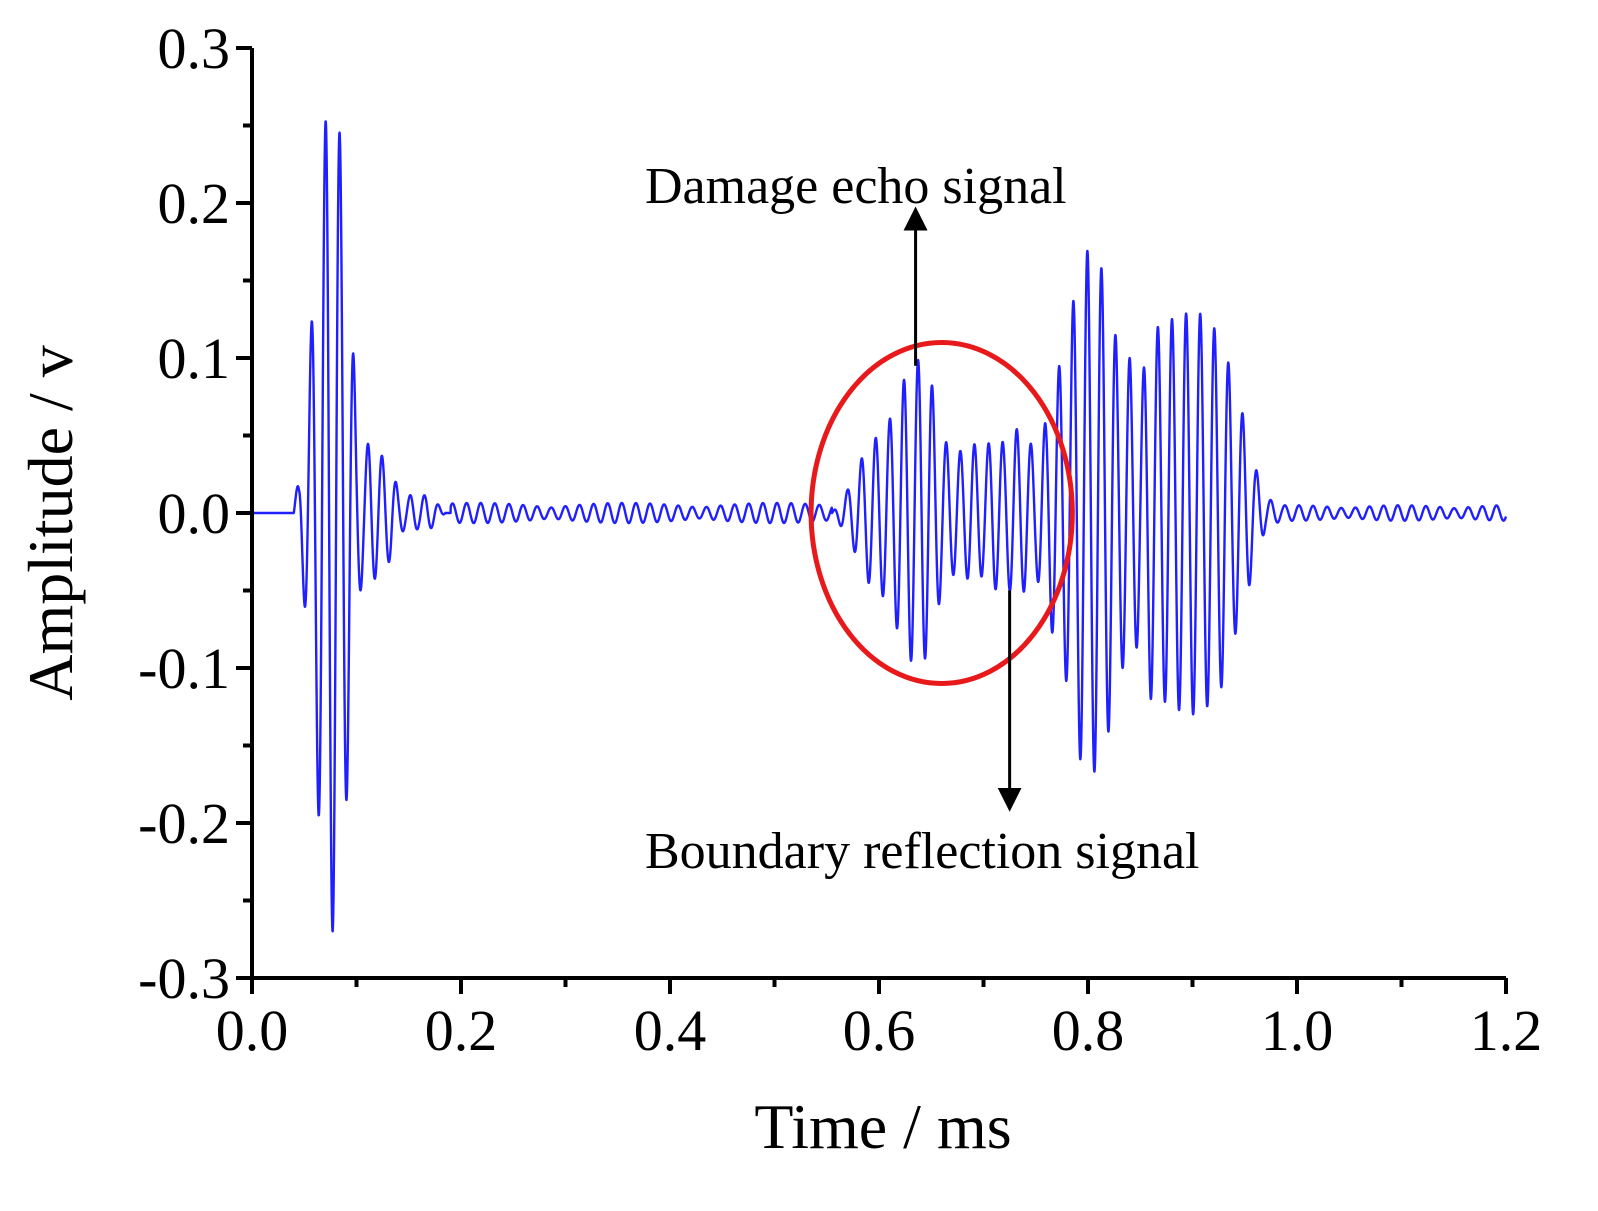 The image size is (1598, 1211). What do you see at coordinates (461, 1030) in the screenshot?
I see `x-tick-label: 0.2` at bounding box center [461, 1030].